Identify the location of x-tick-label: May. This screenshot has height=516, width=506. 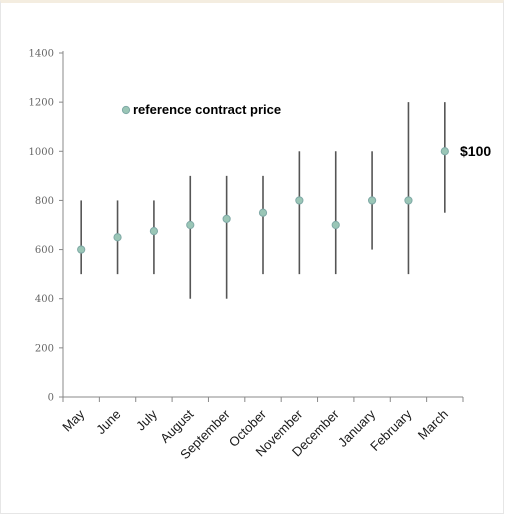
(73, 420).